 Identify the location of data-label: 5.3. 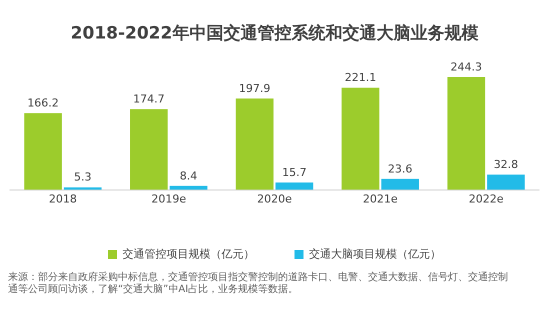
(83, 177).